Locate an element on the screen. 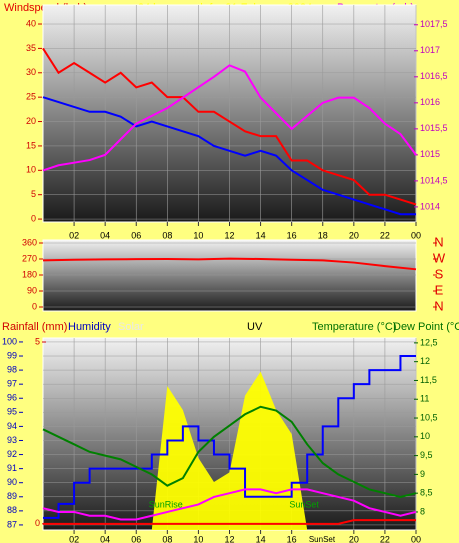 The image size is (459, 543). y-tick-label: 88 is located at coordinates (12, 510).